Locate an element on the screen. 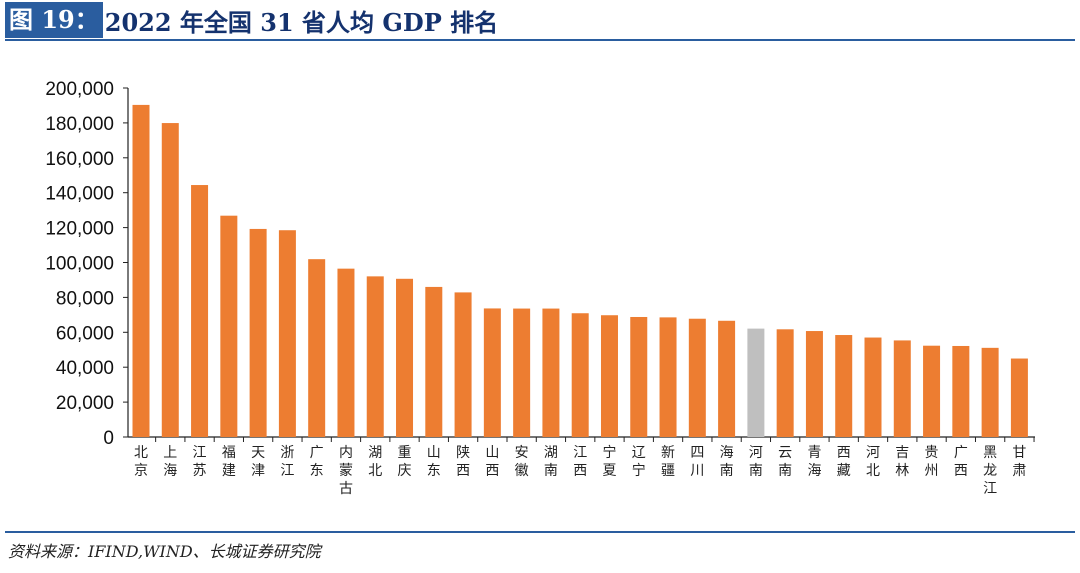  y-tick-label: 200,000 is located at coordinates (79, 89).